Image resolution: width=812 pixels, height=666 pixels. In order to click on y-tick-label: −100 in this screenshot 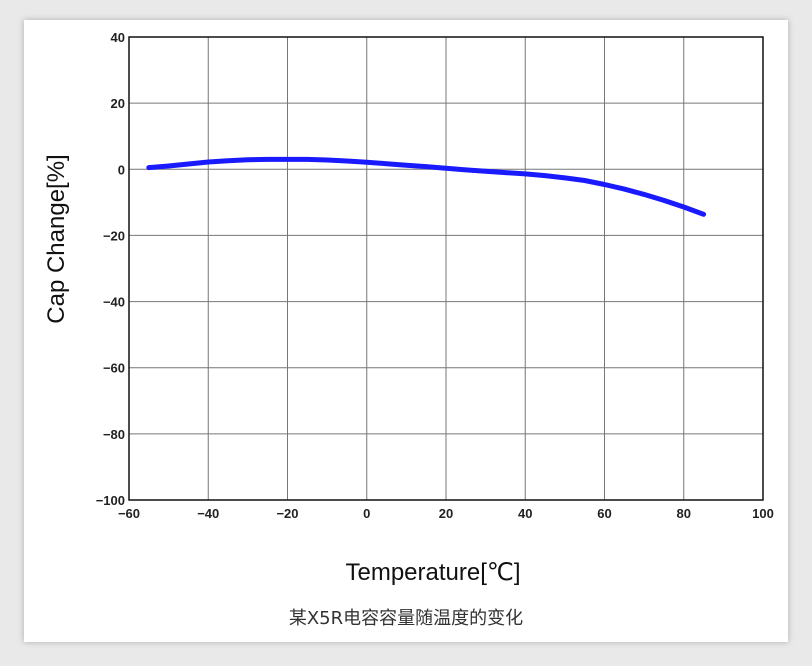, I will do `click(110, 500)`.